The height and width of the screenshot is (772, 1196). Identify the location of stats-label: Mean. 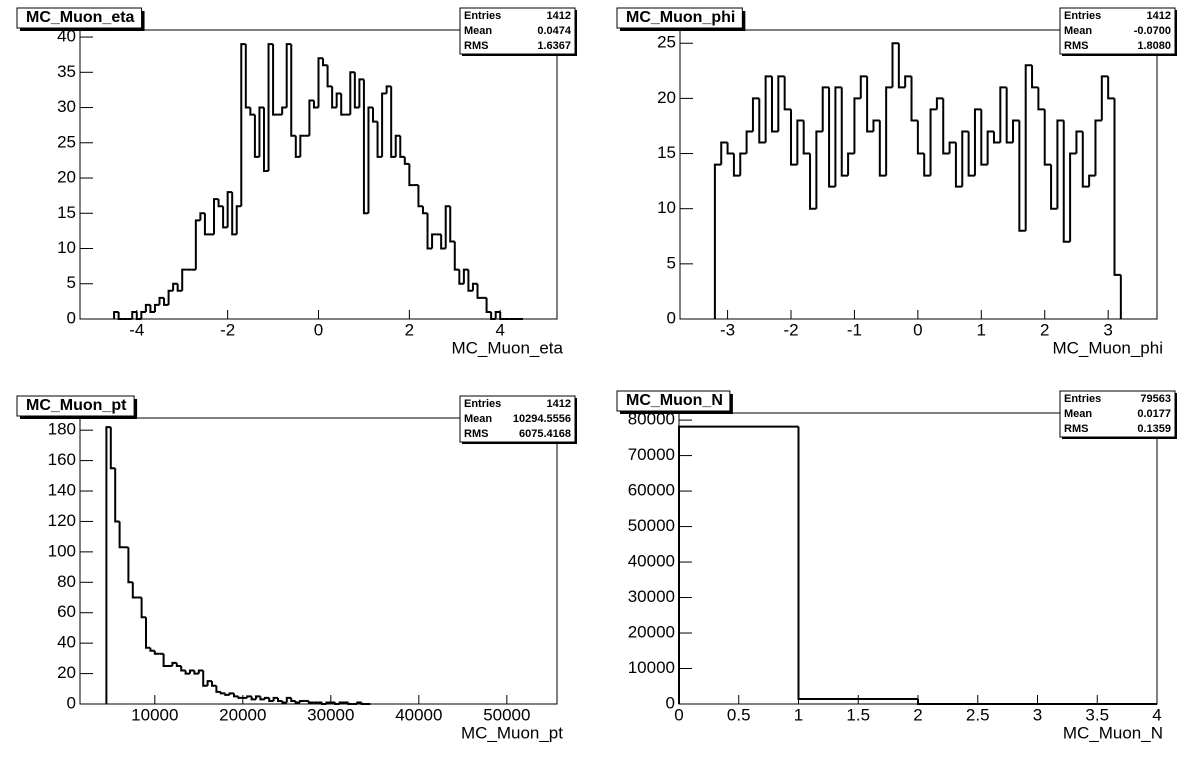
(478, 419).